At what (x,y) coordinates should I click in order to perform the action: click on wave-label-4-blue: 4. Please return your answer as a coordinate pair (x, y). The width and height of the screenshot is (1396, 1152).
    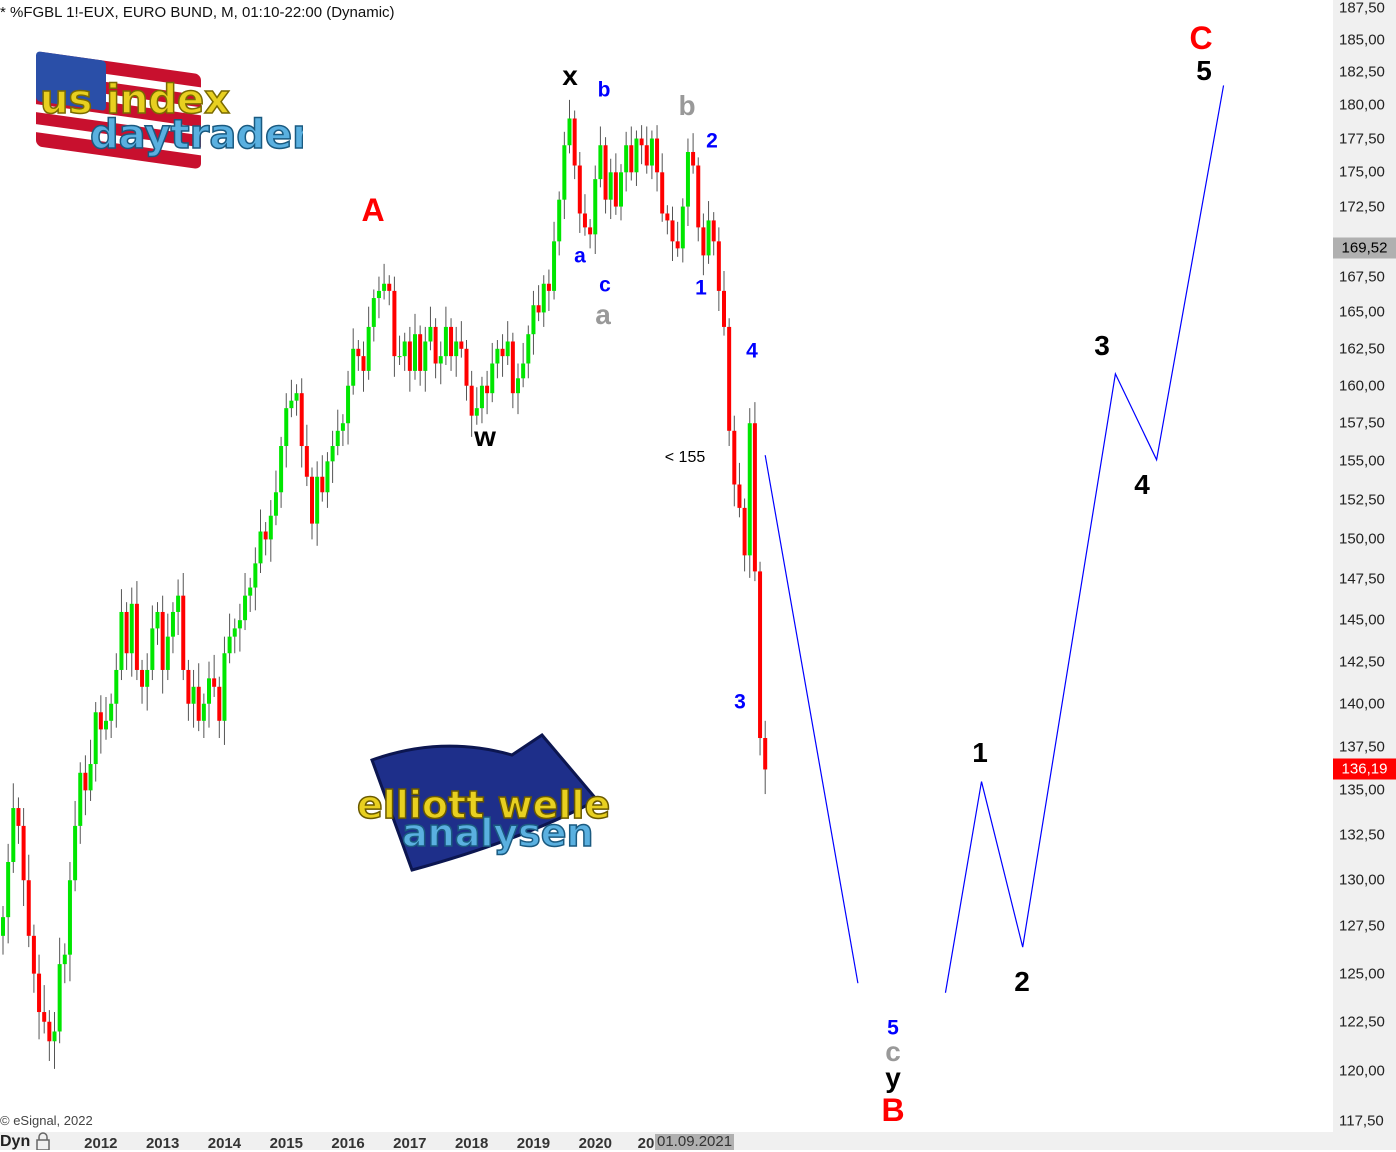
    Looking at the image, I should click on (752, 351).